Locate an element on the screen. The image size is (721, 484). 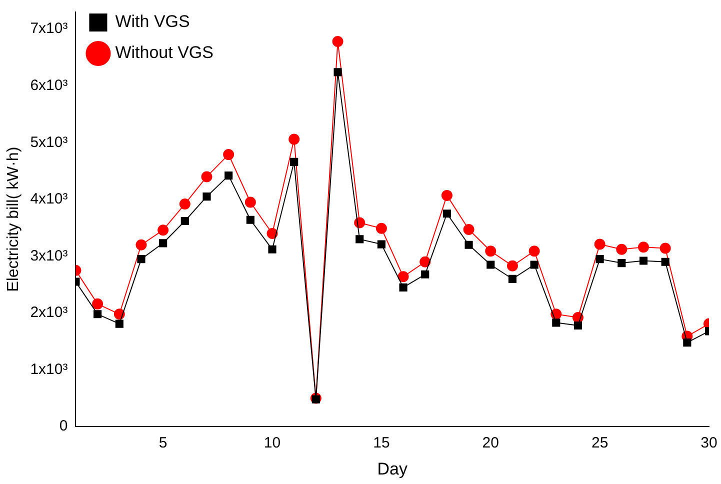
legend-label: With VGS is located at coordinates (152, 22).